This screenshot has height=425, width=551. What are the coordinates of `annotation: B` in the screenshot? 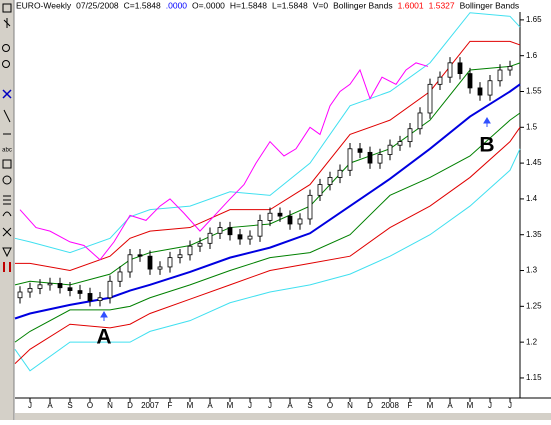 It's located at (486, 145).